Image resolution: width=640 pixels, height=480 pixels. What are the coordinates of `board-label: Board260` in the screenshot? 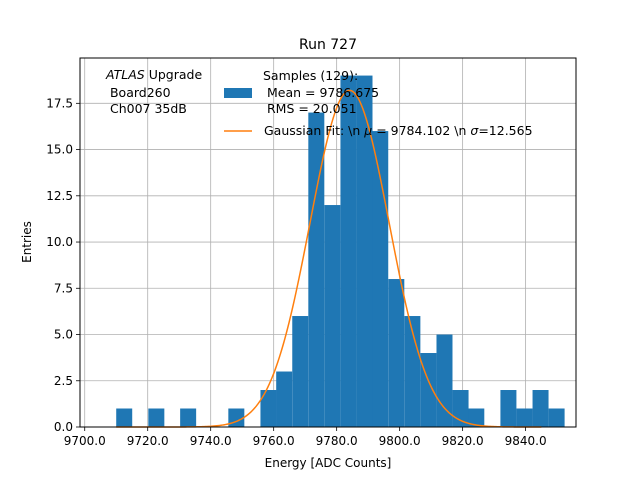 It's located at (138, 92).